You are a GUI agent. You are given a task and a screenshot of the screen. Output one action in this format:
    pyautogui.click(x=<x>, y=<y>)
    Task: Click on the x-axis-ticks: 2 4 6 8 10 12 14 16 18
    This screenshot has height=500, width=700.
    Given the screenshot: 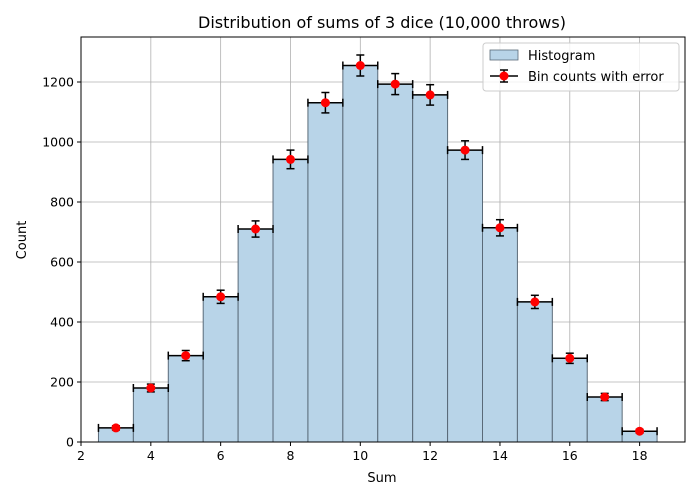 What is the action you would take?
    pyautogui.click(x=362, y=452)
    